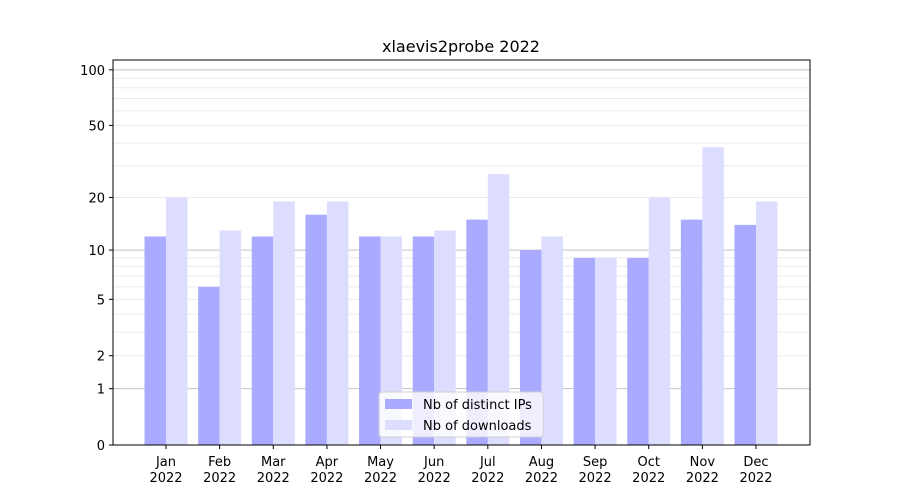 The height and width of the screenshot is (500, 900). Describe the element at coordinates (101, 390) in the screenshot. I see `y-tick-label: 1` at that location.